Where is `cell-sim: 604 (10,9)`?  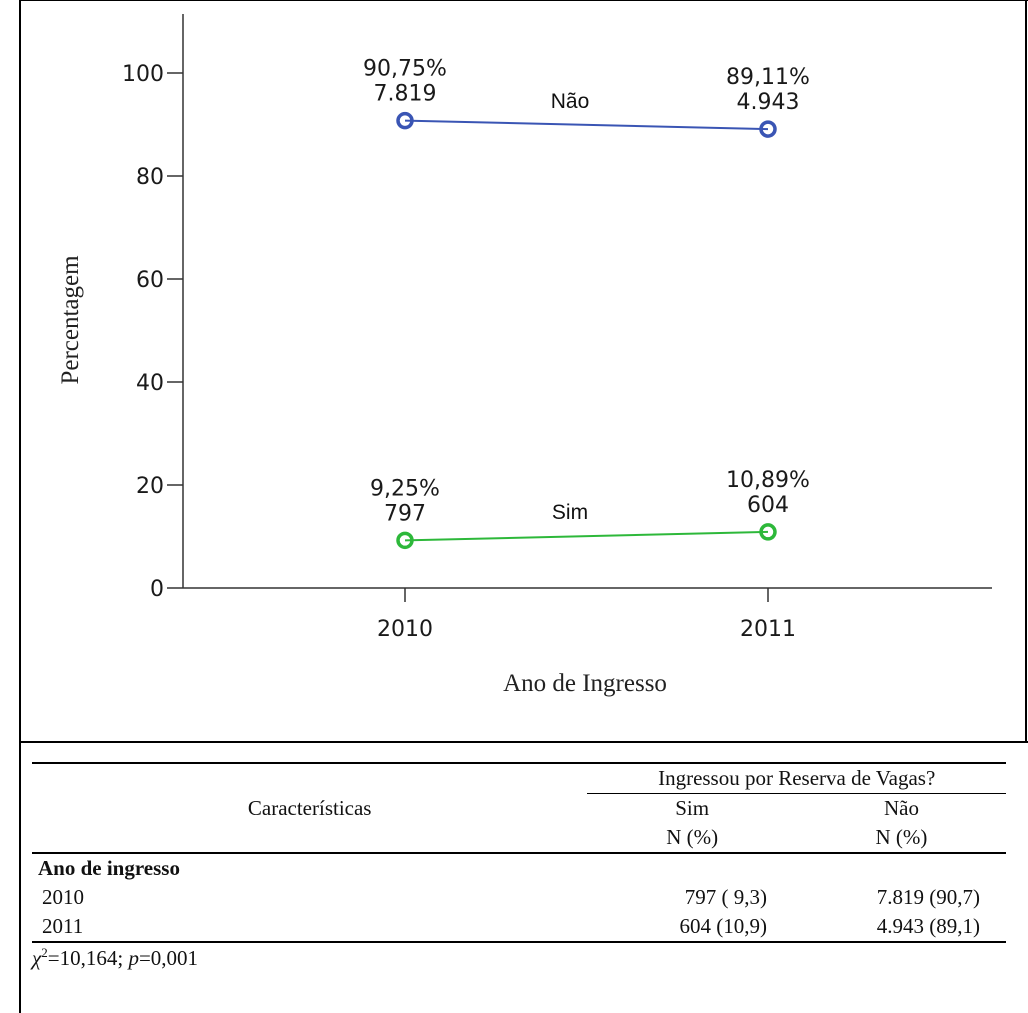
cell-sim: 604 (10,9) is located at coordinates (692, 927).